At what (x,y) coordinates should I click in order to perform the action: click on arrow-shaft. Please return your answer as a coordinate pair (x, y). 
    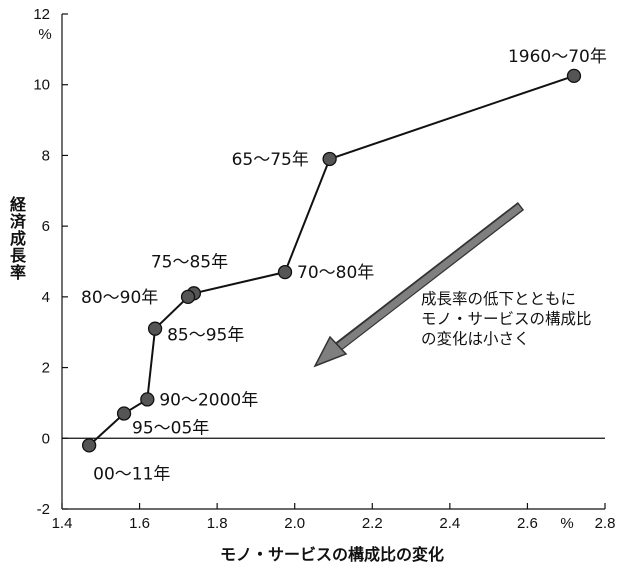
    Looking at the image, I should click on (428, 278).